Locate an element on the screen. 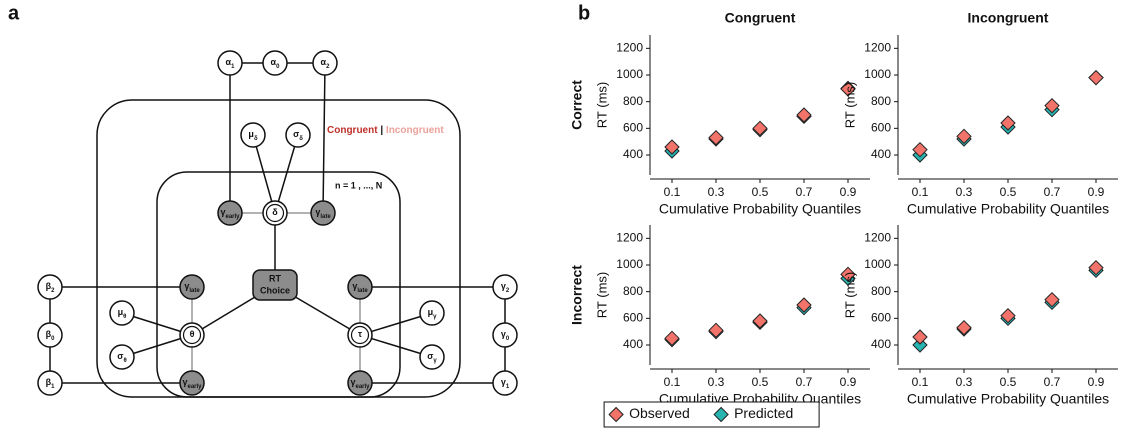  node-subscript: 0 is located at coordinates (508, 339).